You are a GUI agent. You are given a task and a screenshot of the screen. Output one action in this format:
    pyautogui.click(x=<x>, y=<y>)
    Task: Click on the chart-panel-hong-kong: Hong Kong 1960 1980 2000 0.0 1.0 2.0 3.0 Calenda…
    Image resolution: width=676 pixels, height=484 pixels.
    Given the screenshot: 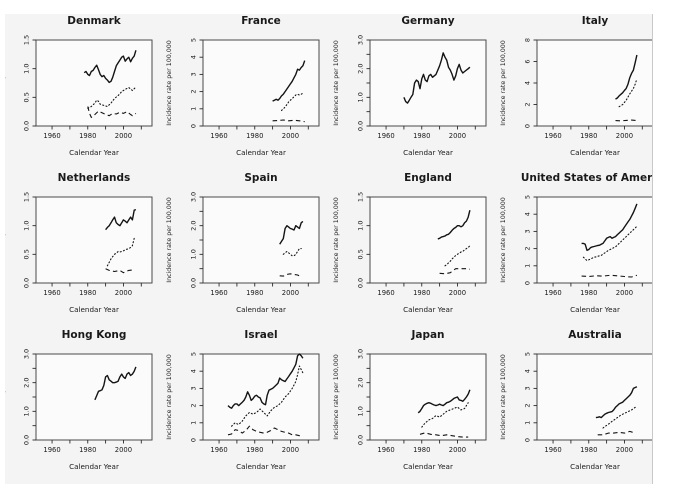 What is the action you would take?
    pyautogui.click(x=79, y=400)
    